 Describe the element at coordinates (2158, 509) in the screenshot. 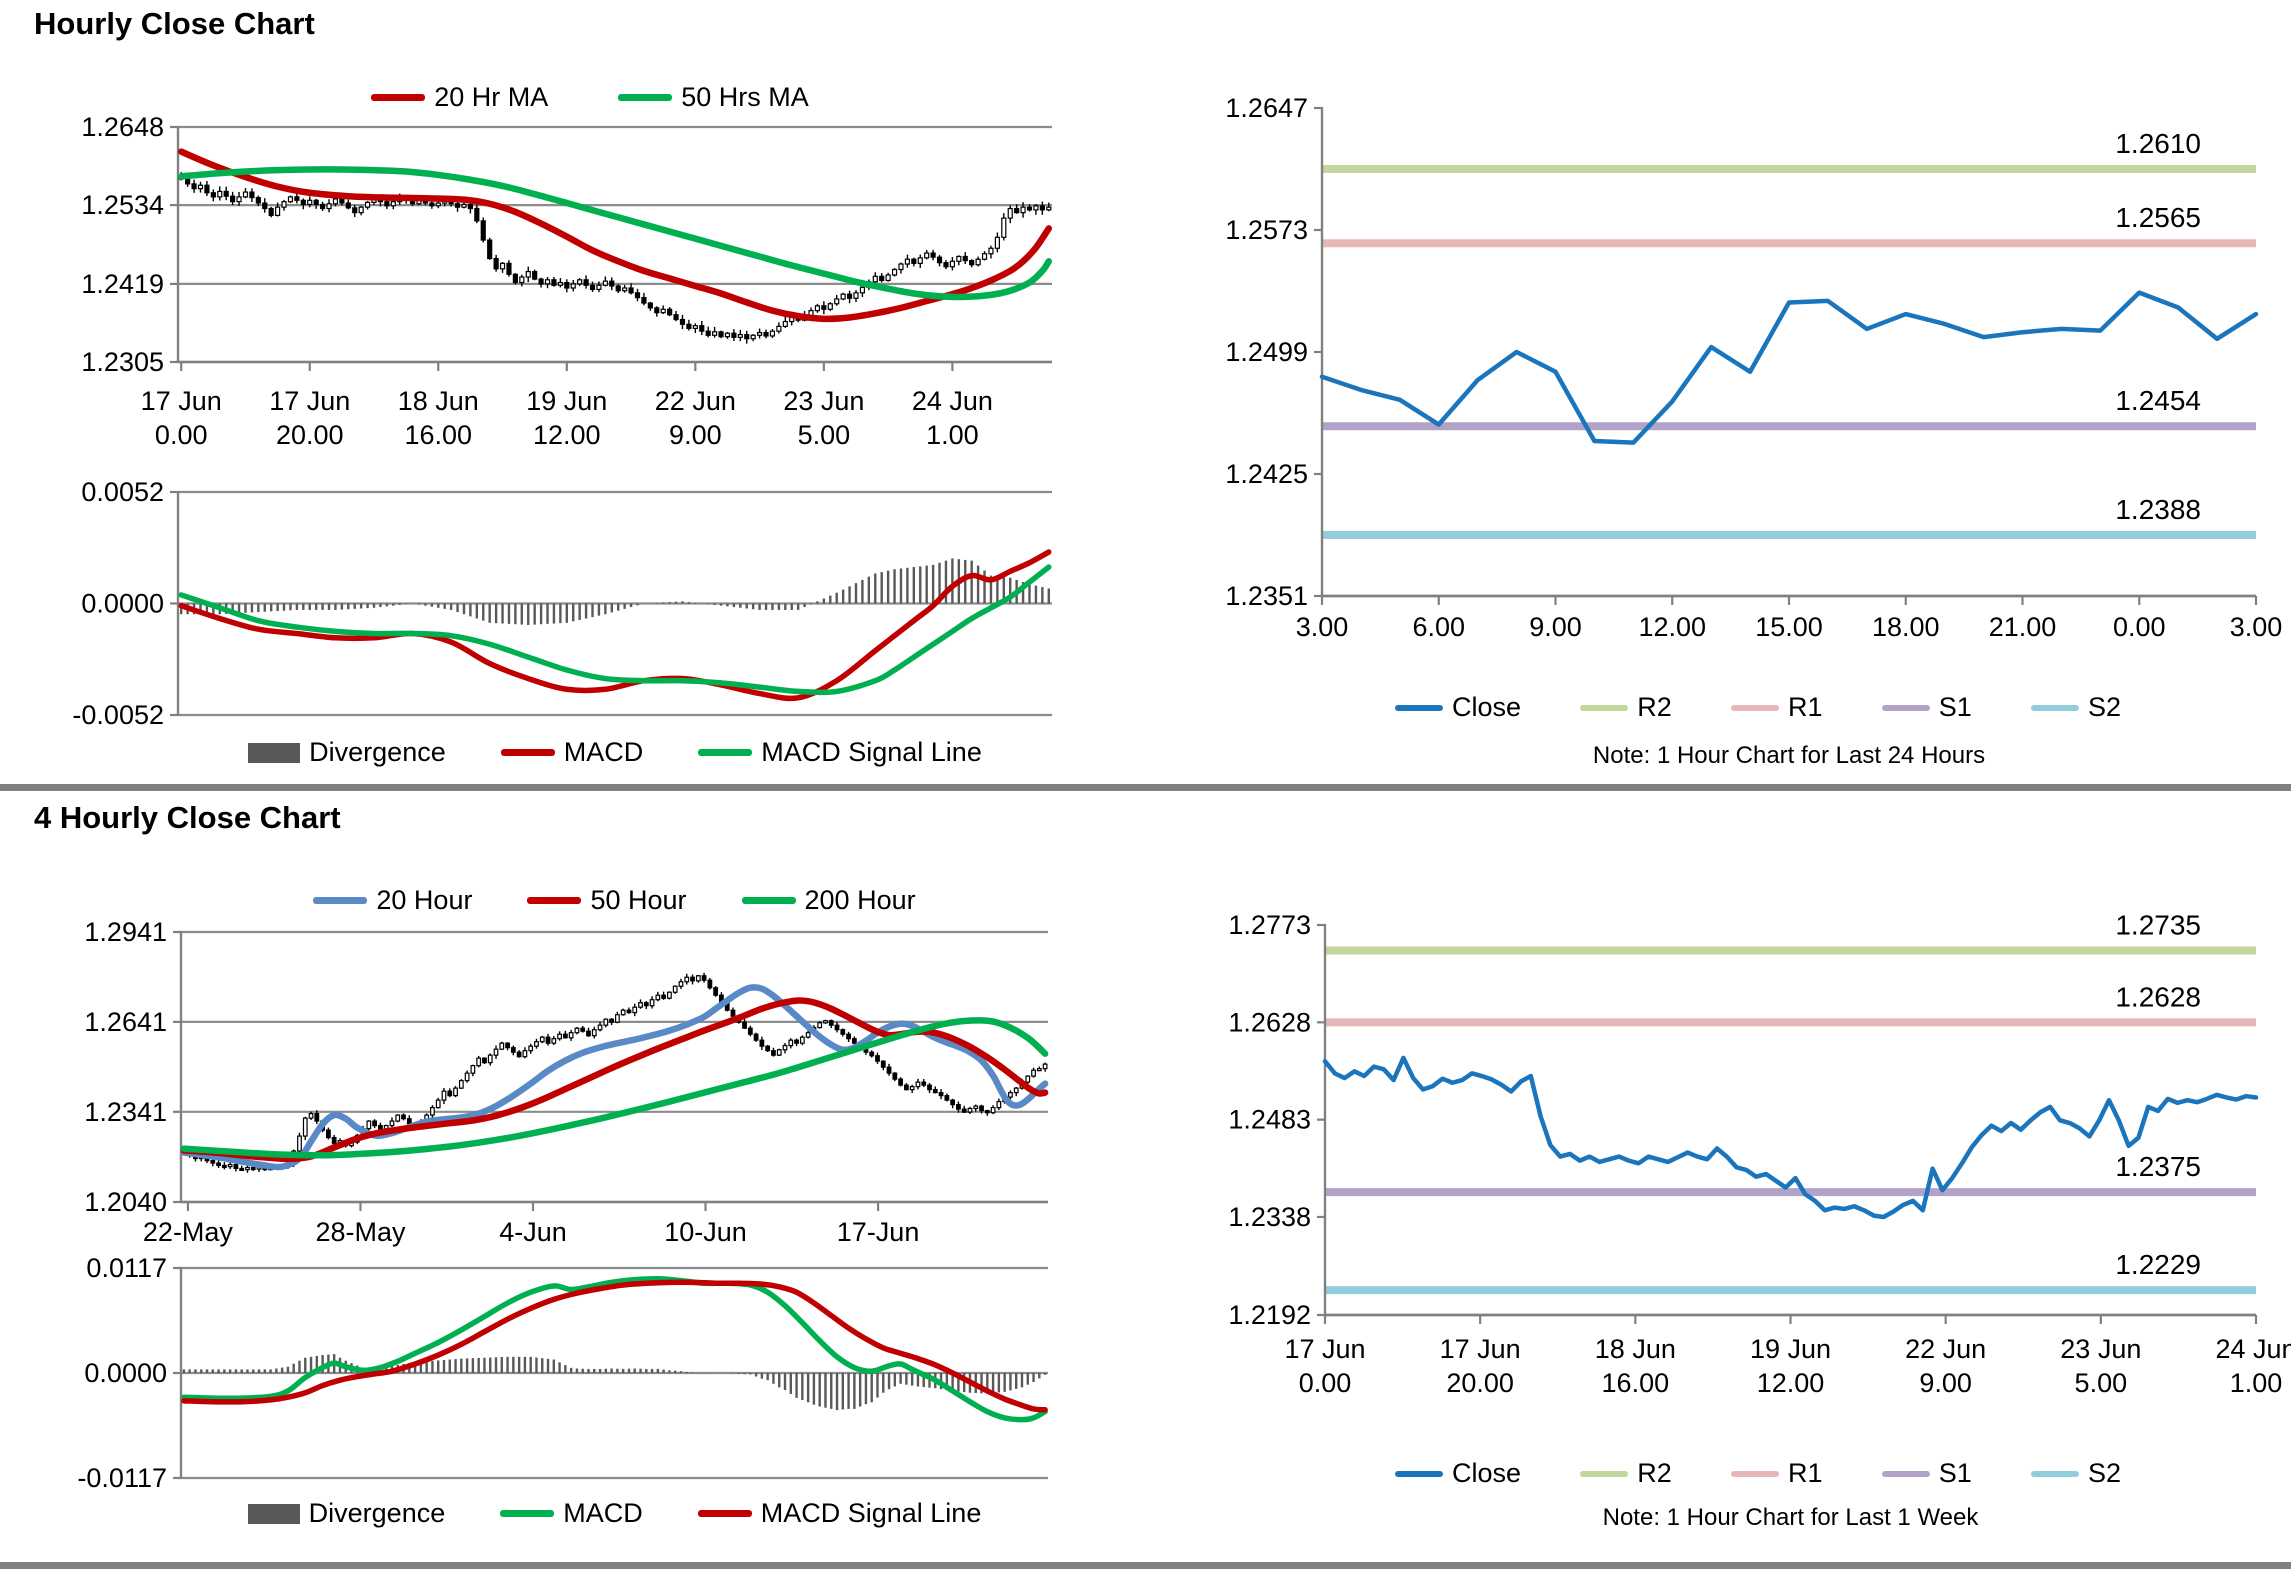

I see `tick-label: 1.2388` at that location.